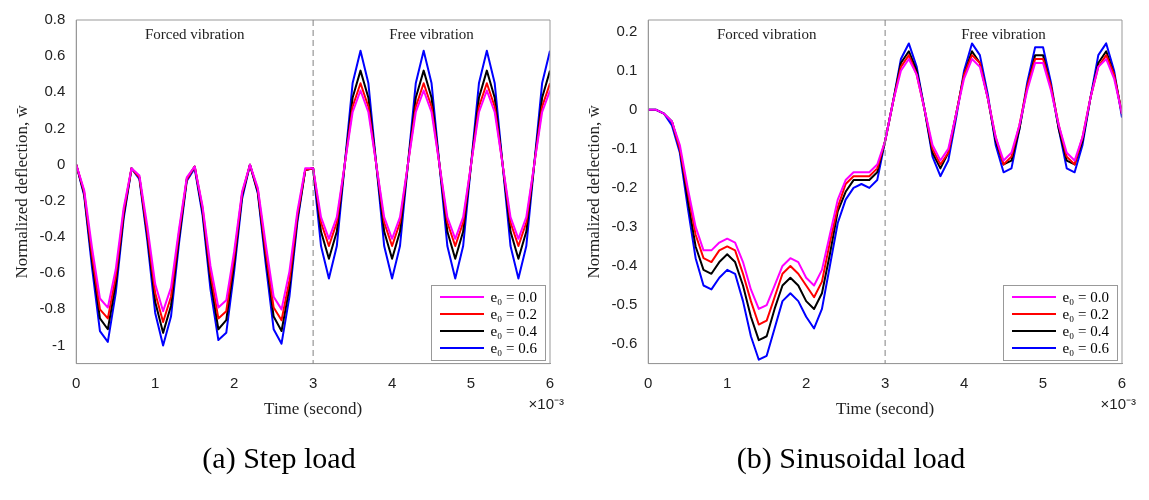 This screenshot has width=1149, height=500. Describe the element at coordinates (58, 344) in the screenshot. I see `y-tick-label: -1` at that location.